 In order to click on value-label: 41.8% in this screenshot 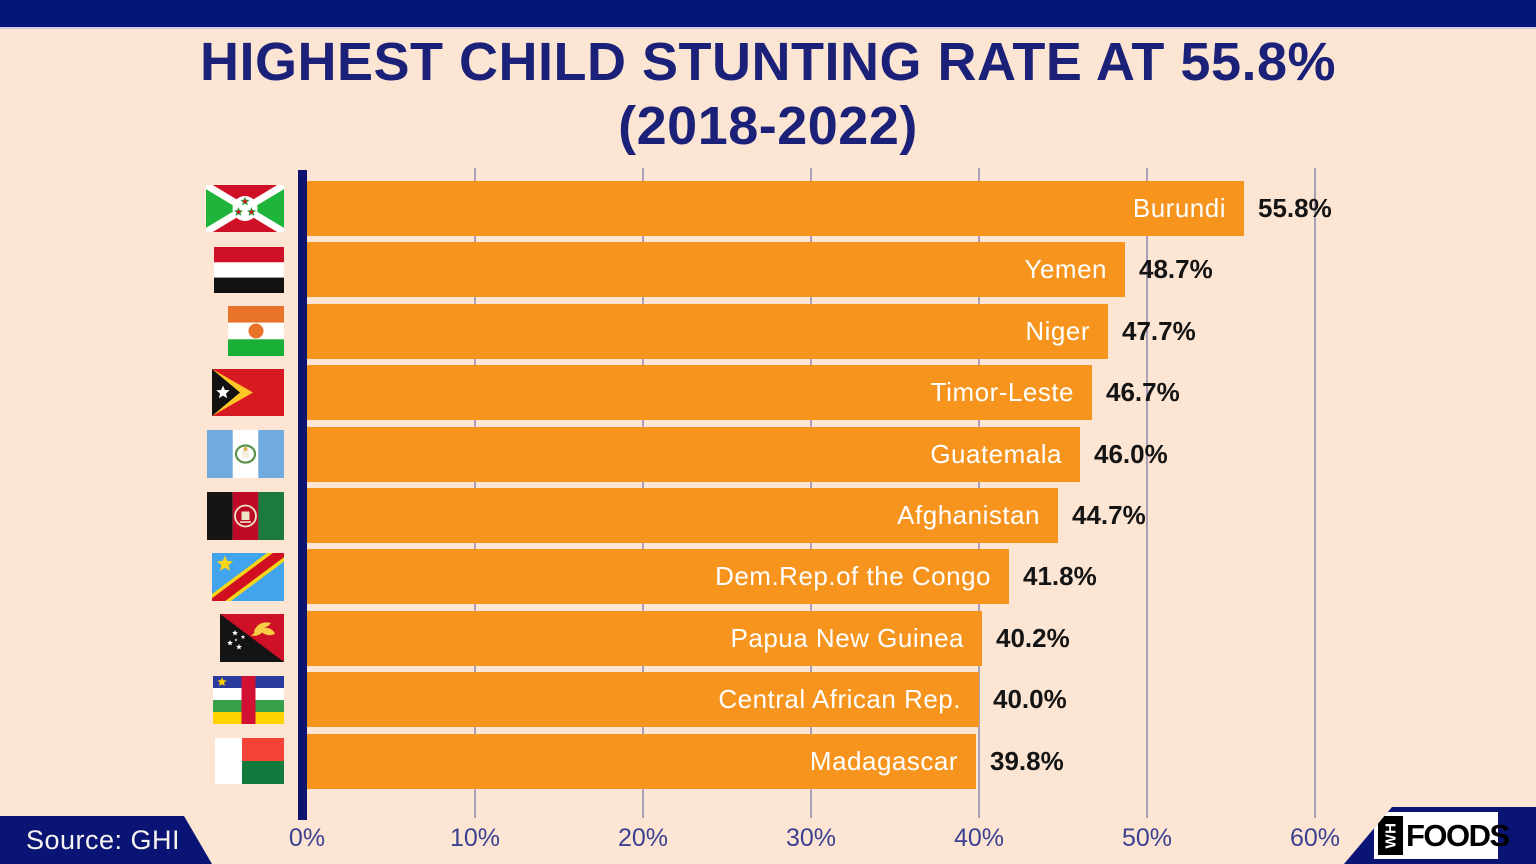, I will do `click(1060, 576)`.